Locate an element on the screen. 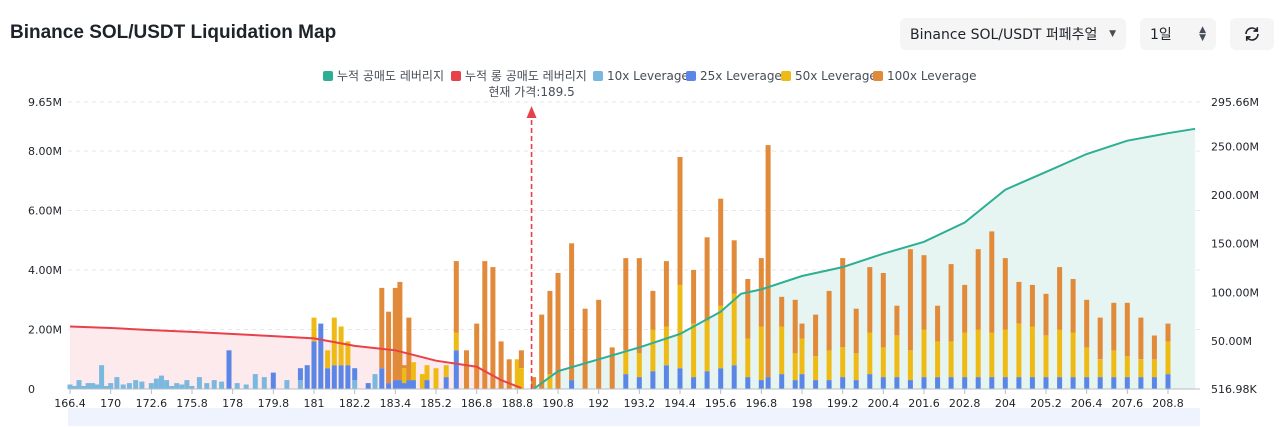  y-left-tick: 2.00M is located at coordinates (45, 330).